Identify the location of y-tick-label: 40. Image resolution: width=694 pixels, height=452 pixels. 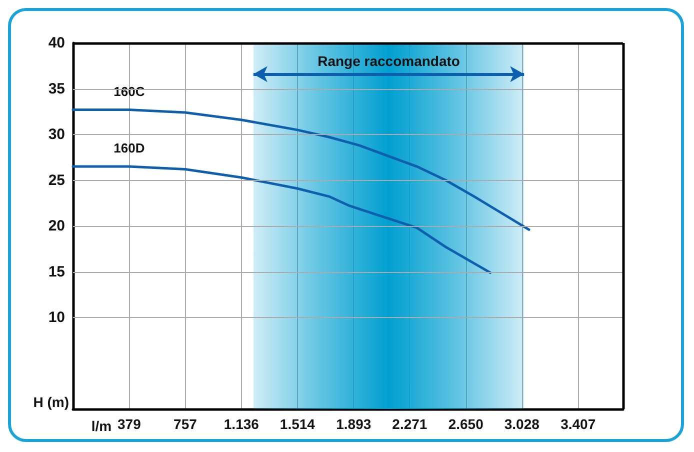
(56, 43).